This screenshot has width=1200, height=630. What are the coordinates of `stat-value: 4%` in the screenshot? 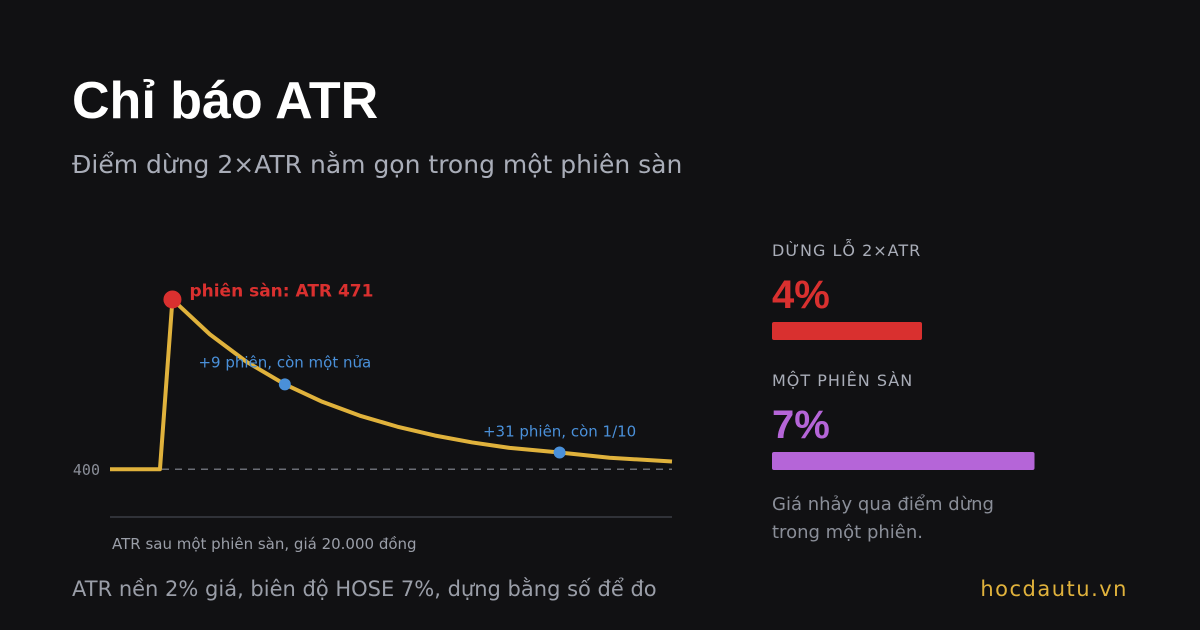 It's located at (801, 295).